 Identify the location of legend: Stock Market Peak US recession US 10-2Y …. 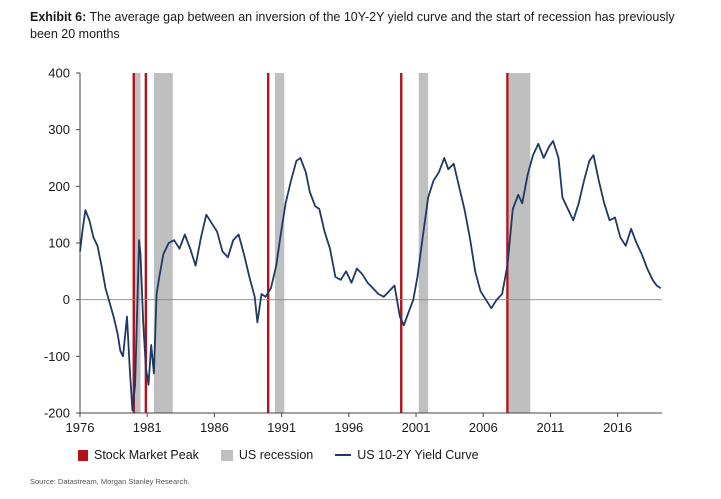
(289, 455).